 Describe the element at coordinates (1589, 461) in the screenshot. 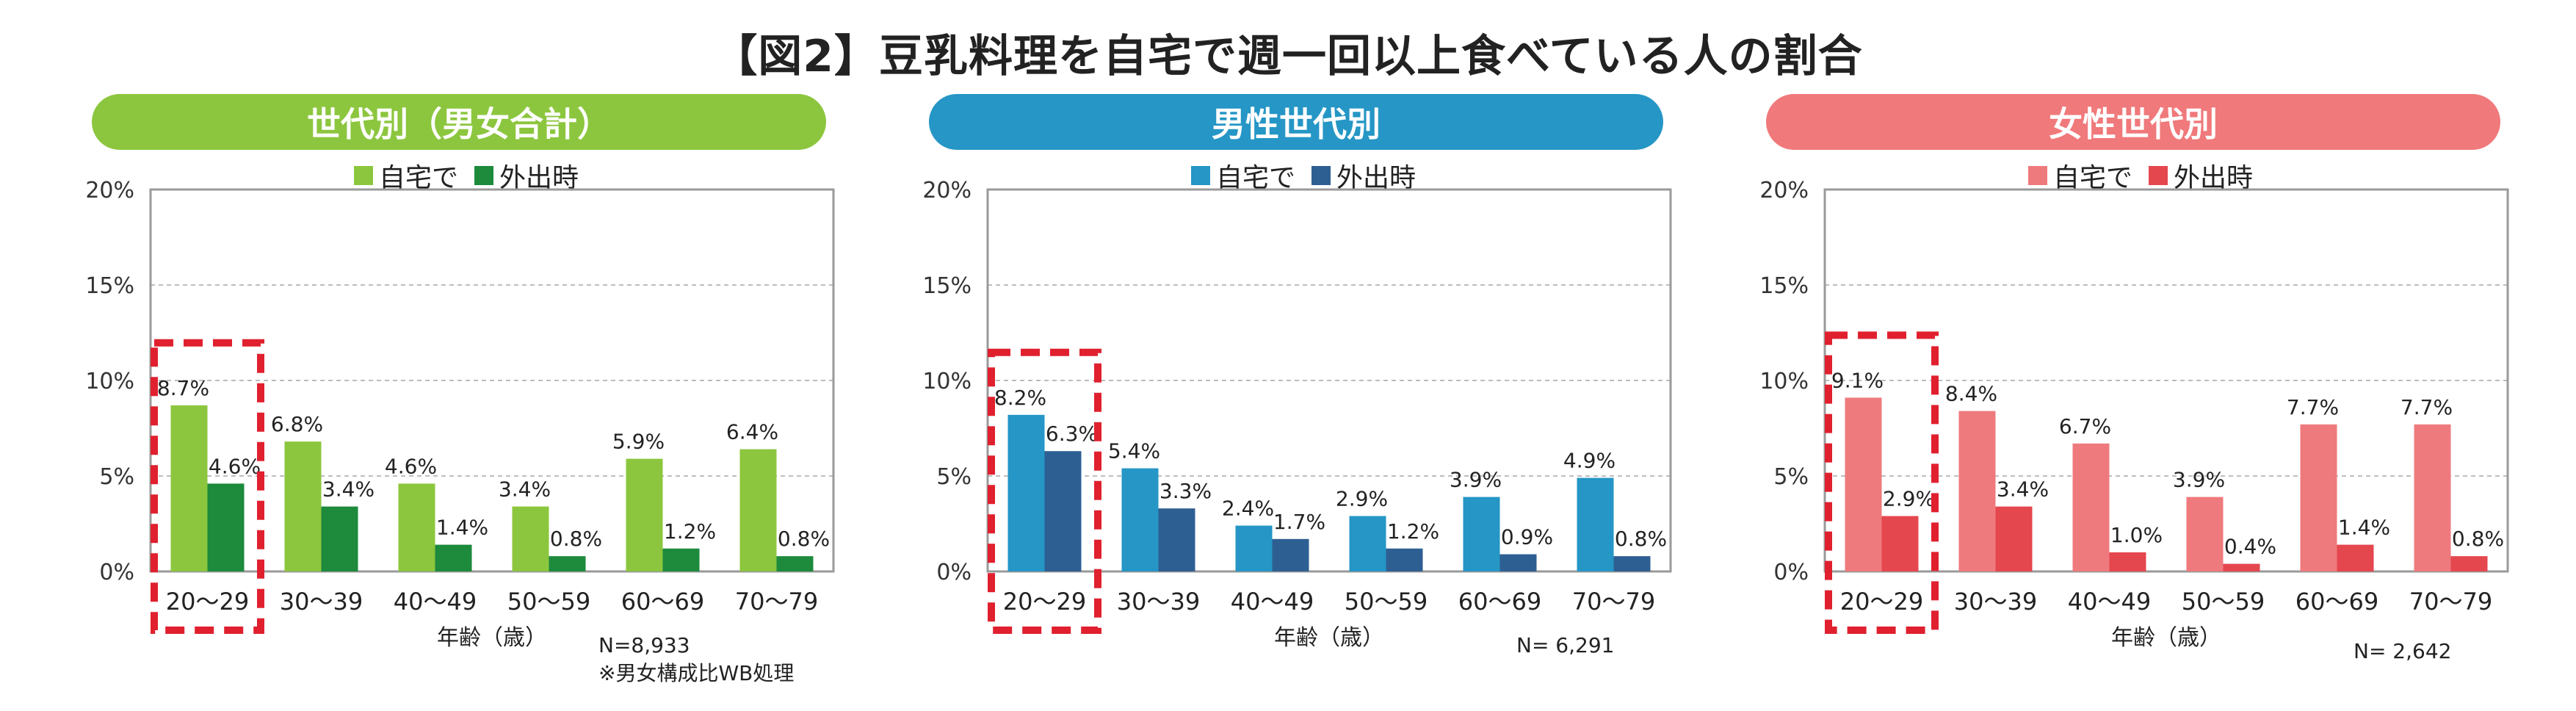

I see `data-label: 4.9%` at that location.